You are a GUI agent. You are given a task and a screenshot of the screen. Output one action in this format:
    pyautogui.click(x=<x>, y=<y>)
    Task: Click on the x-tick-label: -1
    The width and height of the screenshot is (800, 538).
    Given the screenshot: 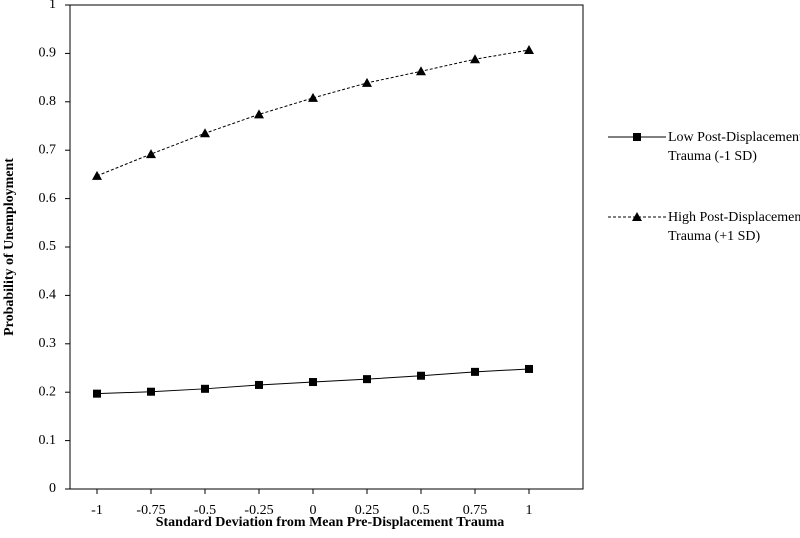 What is the action you would take?
    pyautogui.click(x=97, y=510)
    